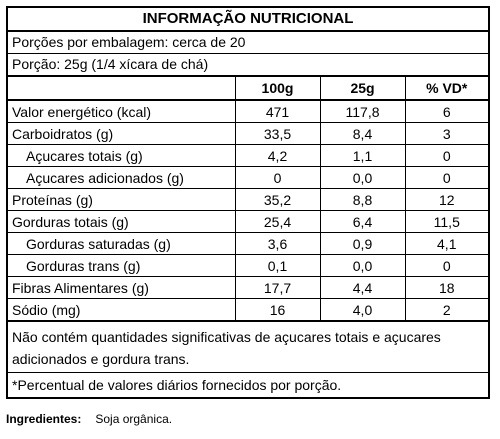  I want to click on header-100g: 100g, so click(277, 89).